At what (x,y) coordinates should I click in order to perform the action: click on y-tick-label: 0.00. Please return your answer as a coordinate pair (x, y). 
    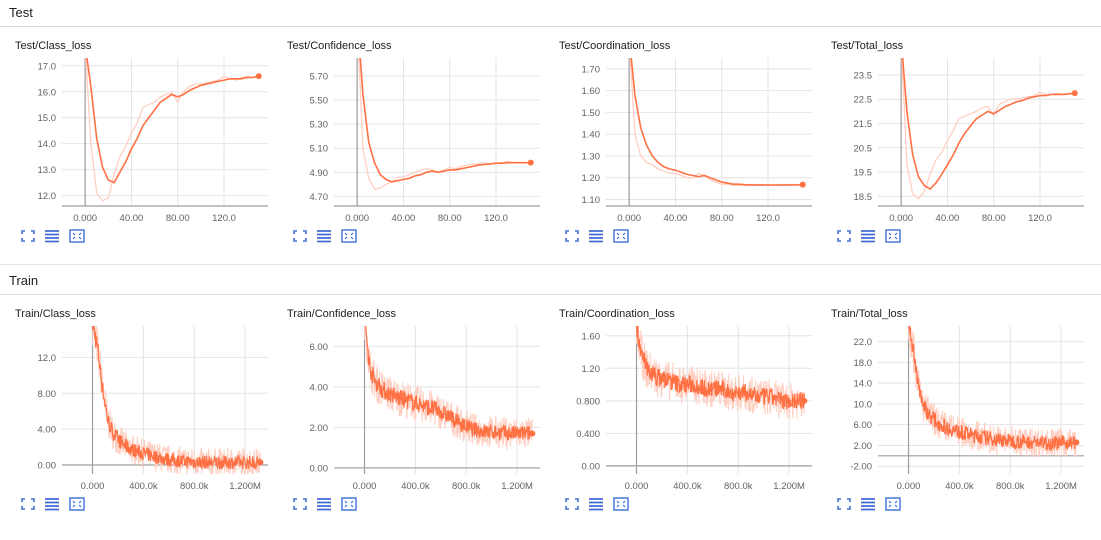
    Looking at the image, I should click on (319, 468).